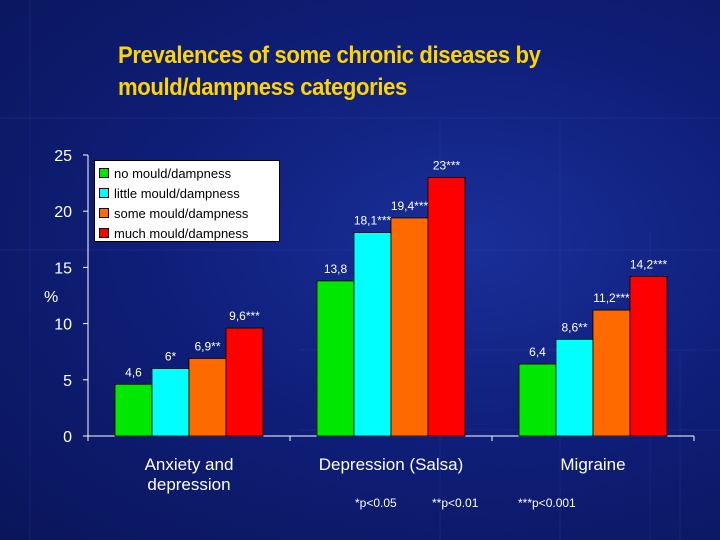 The image size is (720, 540). What do you see at coordinates (373, 221) in the screenshot?
I see `data-label: 18,1***` at bounding box center [373, 221].